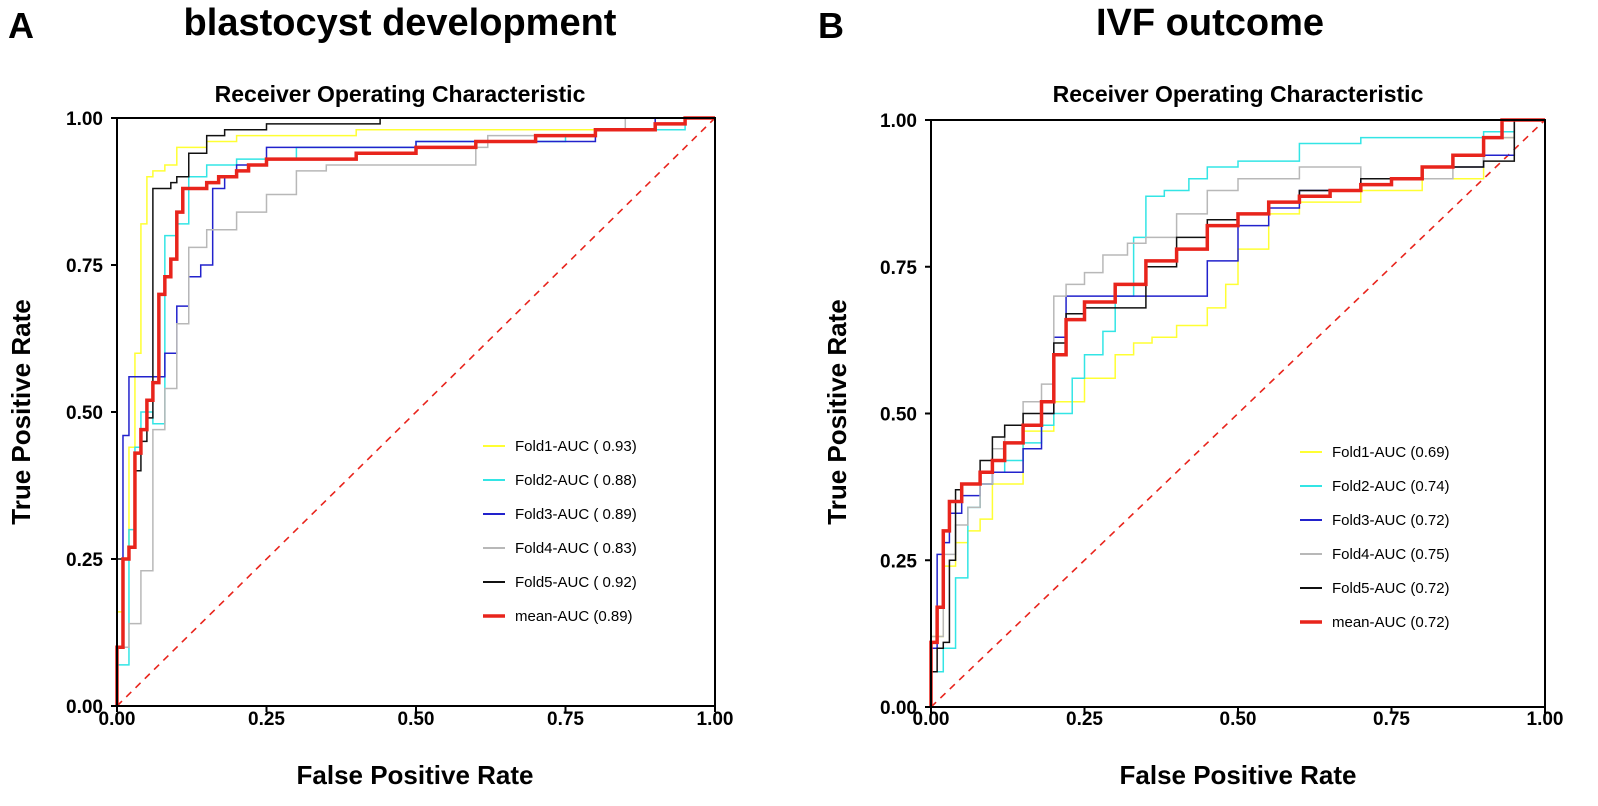 This screenshot has height=806, width=1598. What do you see at coordinates (576, 548) in the screenshot?
I see `legend-entry-a-3: Fold4-AUC ( 0.83)` at bounding box center [576, 548].